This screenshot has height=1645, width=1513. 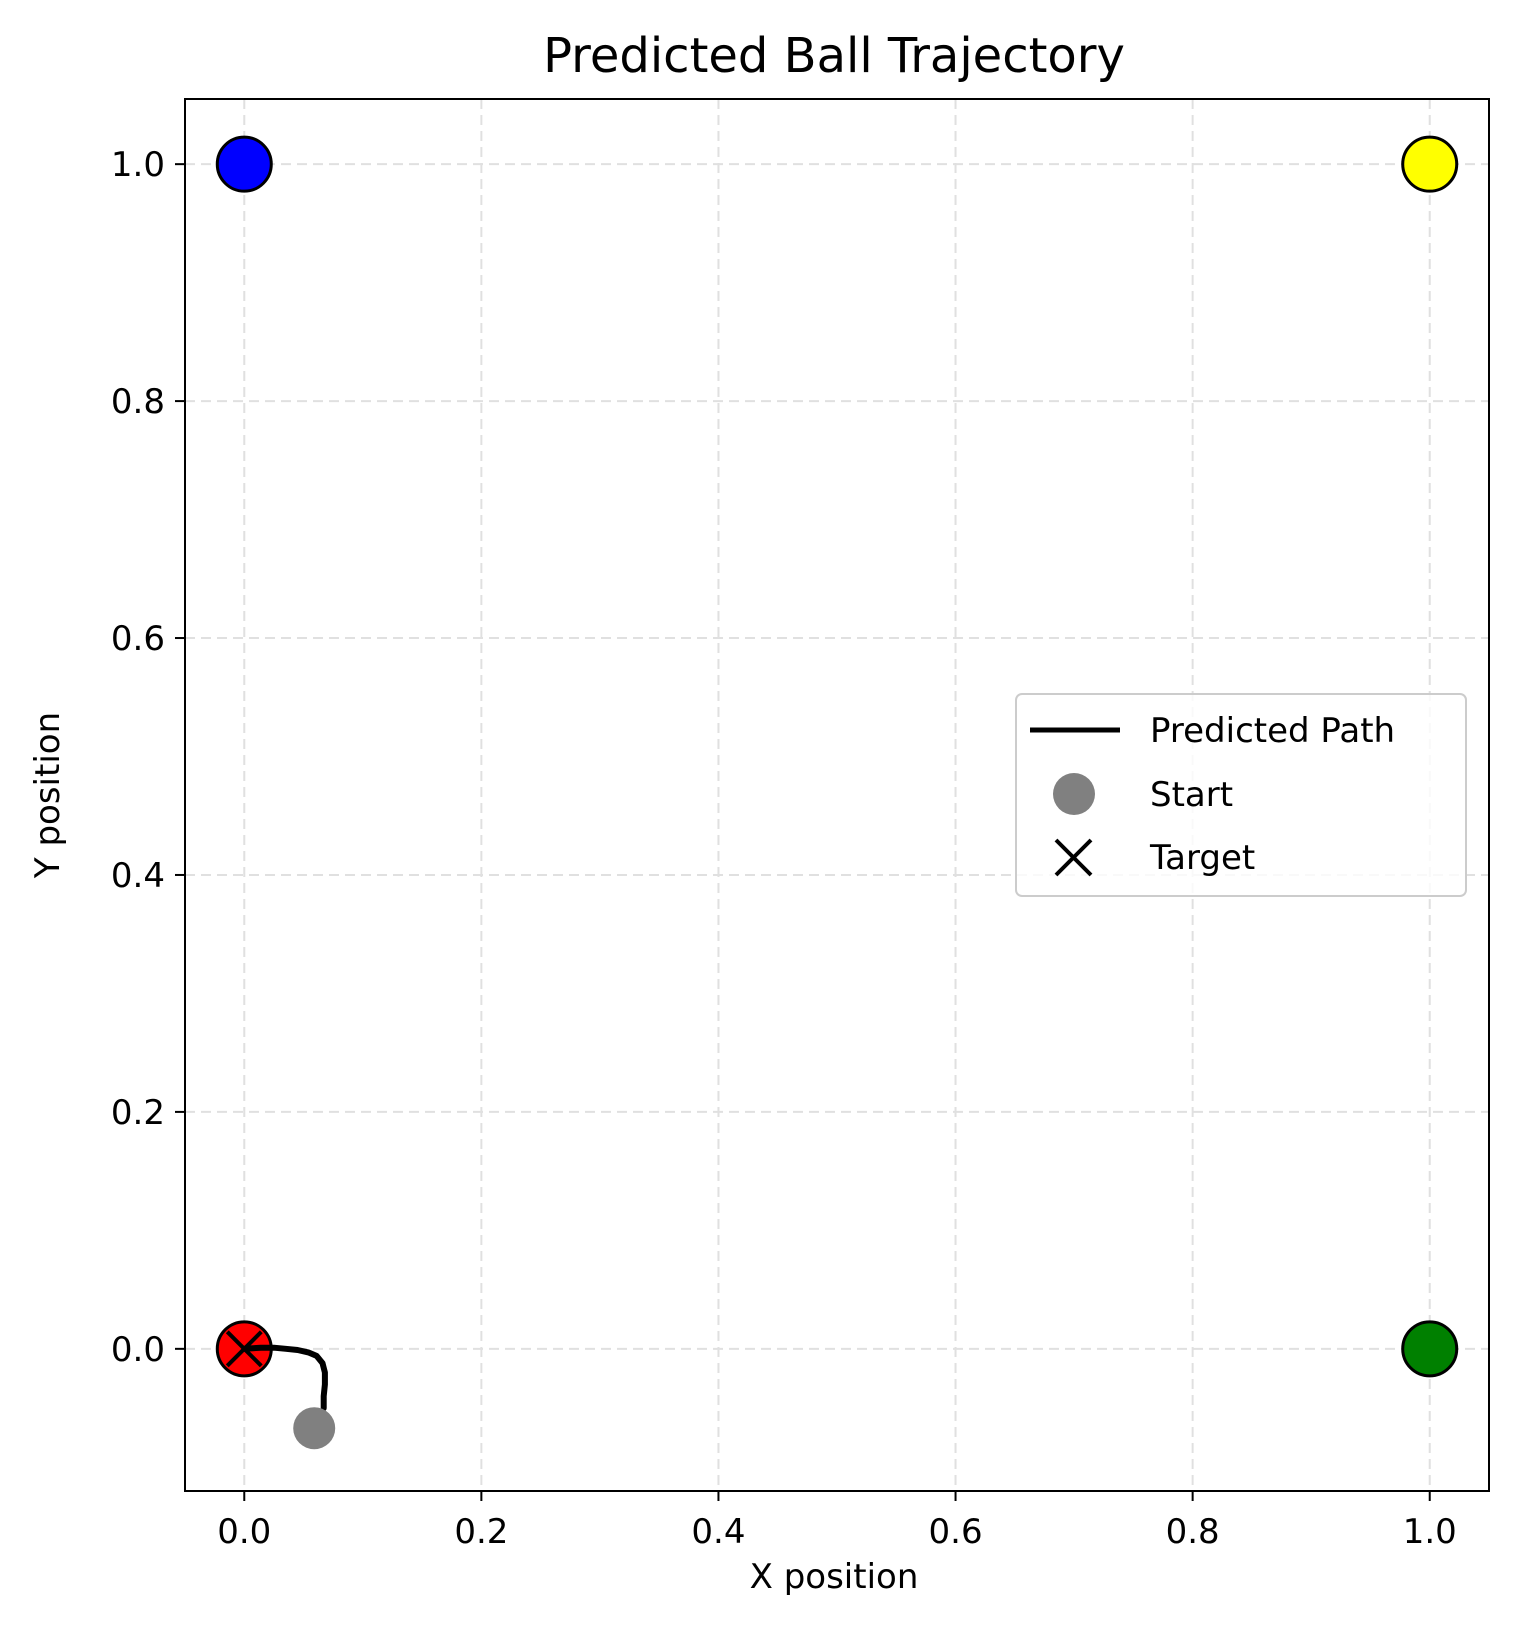 I want to click on legend-label-target: Target, so click(x=1202, y=858).